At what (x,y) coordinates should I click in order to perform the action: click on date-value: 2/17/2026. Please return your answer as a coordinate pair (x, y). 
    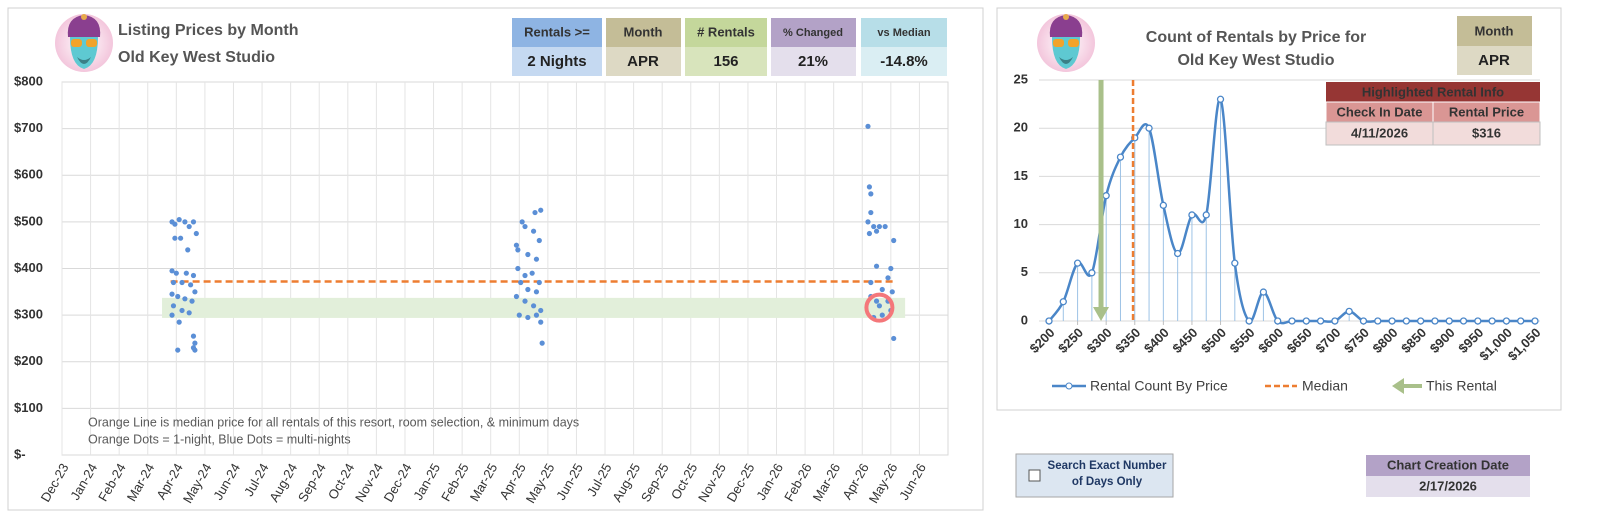
    Looking at the image, I should click on (1448, 485).